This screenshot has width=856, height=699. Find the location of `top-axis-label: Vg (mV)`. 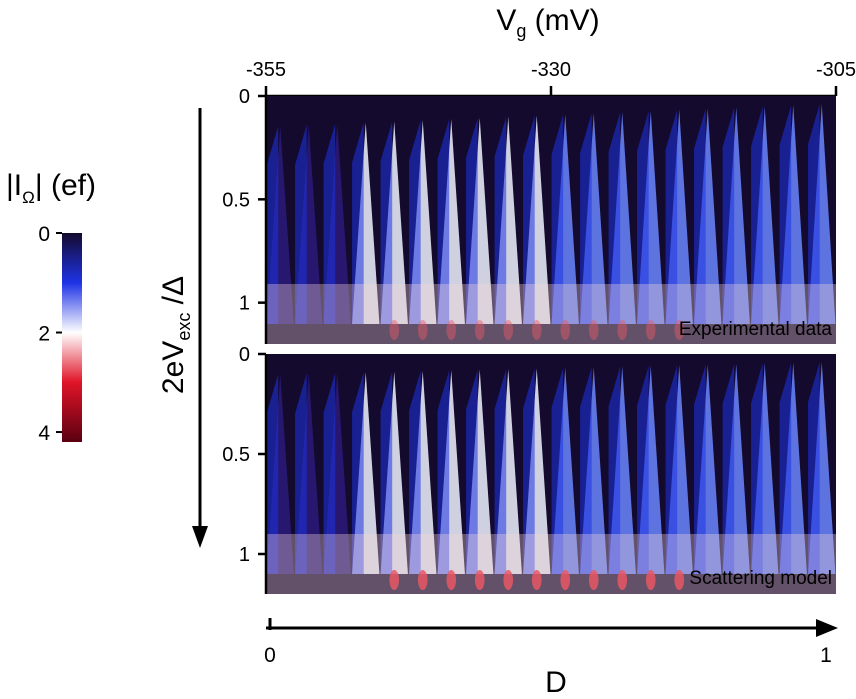

top-axis-label: Vg (mV) is located at coordinates (547, 22).